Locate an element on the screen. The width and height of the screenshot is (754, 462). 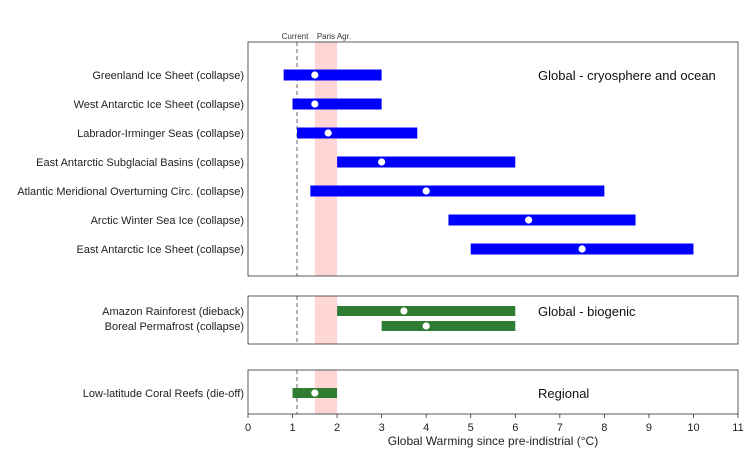
panel-title: Global - cryosphere and ocean is located at coordinates (627, 75).